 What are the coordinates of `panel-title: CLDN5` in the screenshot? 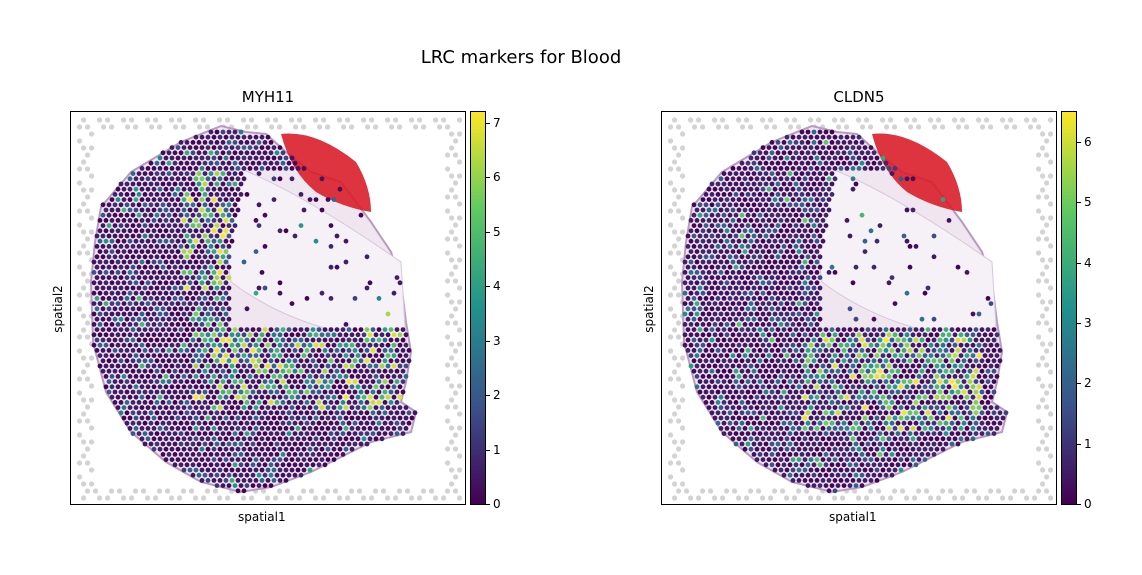 It's located at (859, 97).